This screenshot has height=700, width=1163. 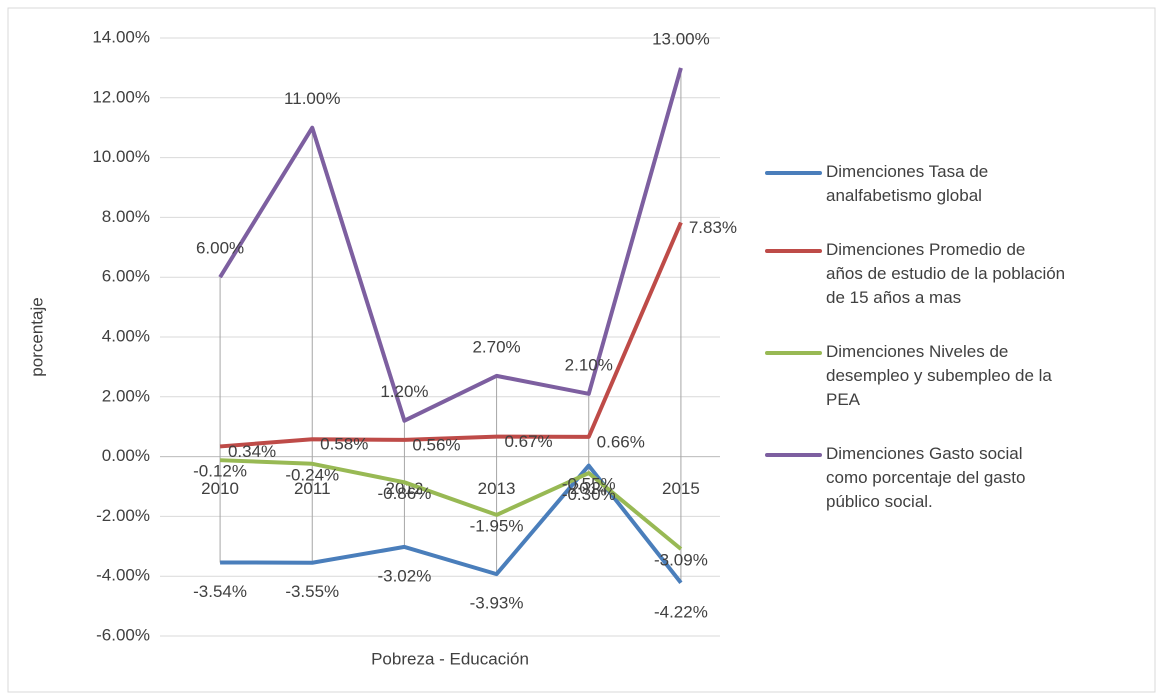 I want to click on data-label: -0.30%, so click(x=589, y=494).